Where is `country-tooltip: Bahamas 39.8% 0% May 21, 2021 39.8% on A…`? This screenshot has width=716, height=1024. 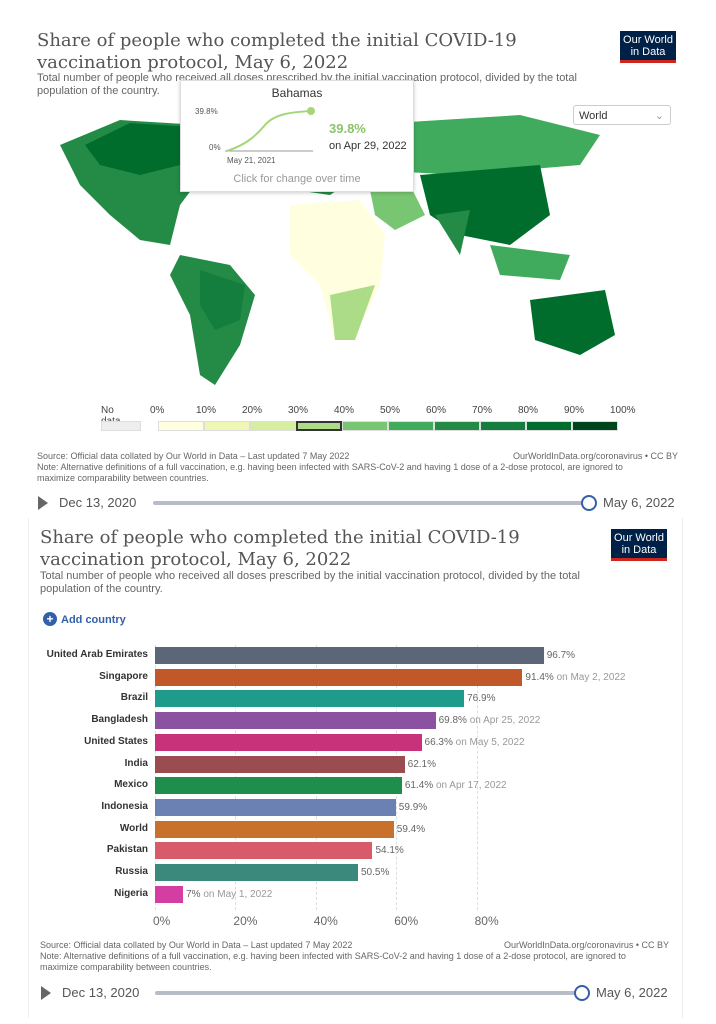 country-tooltip: Bahamas 39.8% 0% May 21, 2021 39.8% on A… is located at coordinates (297, 136).